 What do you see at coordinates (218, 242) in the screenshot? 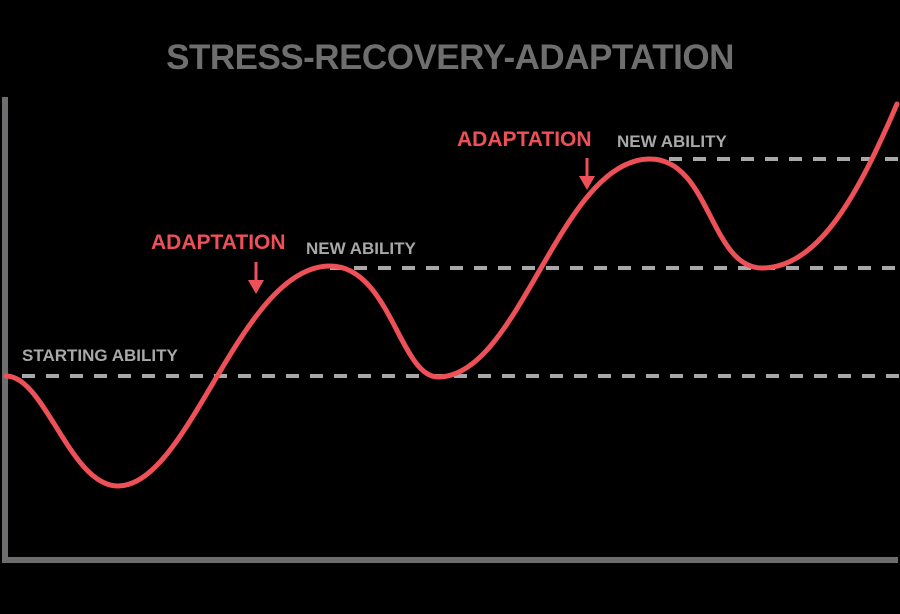
I see `adaptation-label-1: ADAPTATION` at bounding box center [218, 242].